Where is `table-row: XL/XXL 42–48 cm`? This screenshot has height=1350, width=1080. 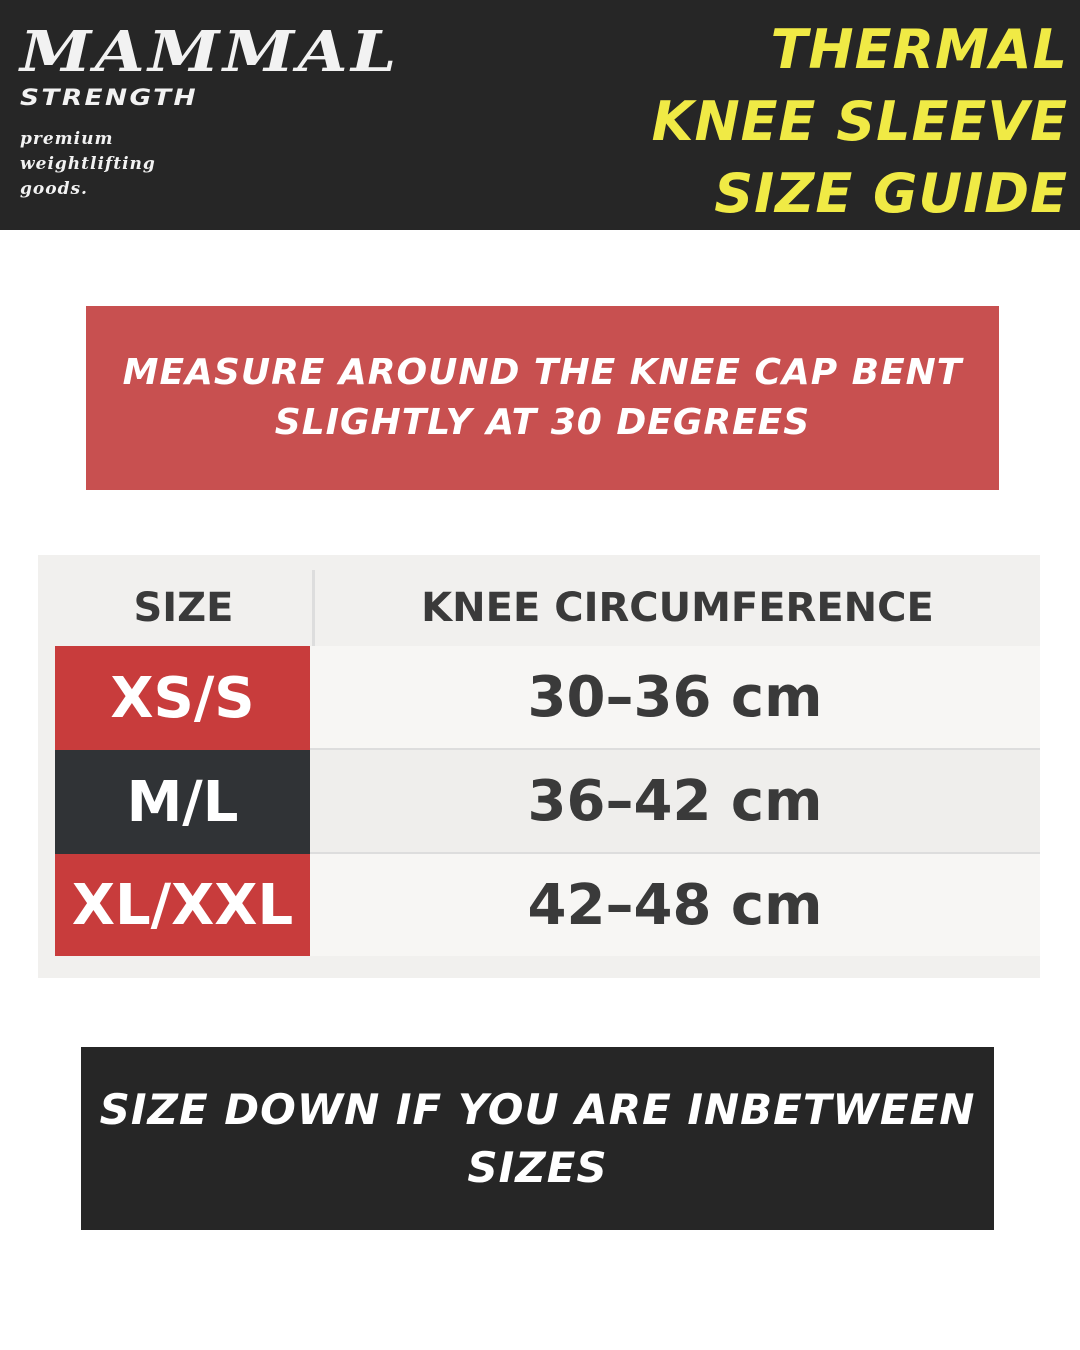 table-row: XL/XXL 42–48 cm is located at coordinates (547, 905).